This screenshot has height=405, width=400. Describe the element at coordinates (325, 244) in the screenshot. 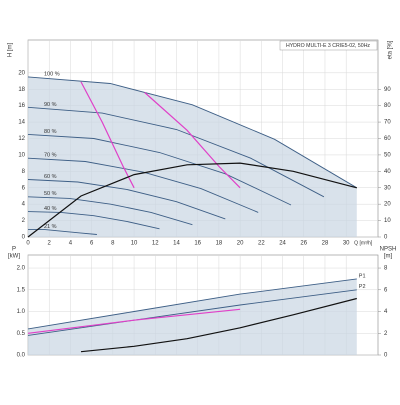

I see `x-tick-label: 28` at that location.